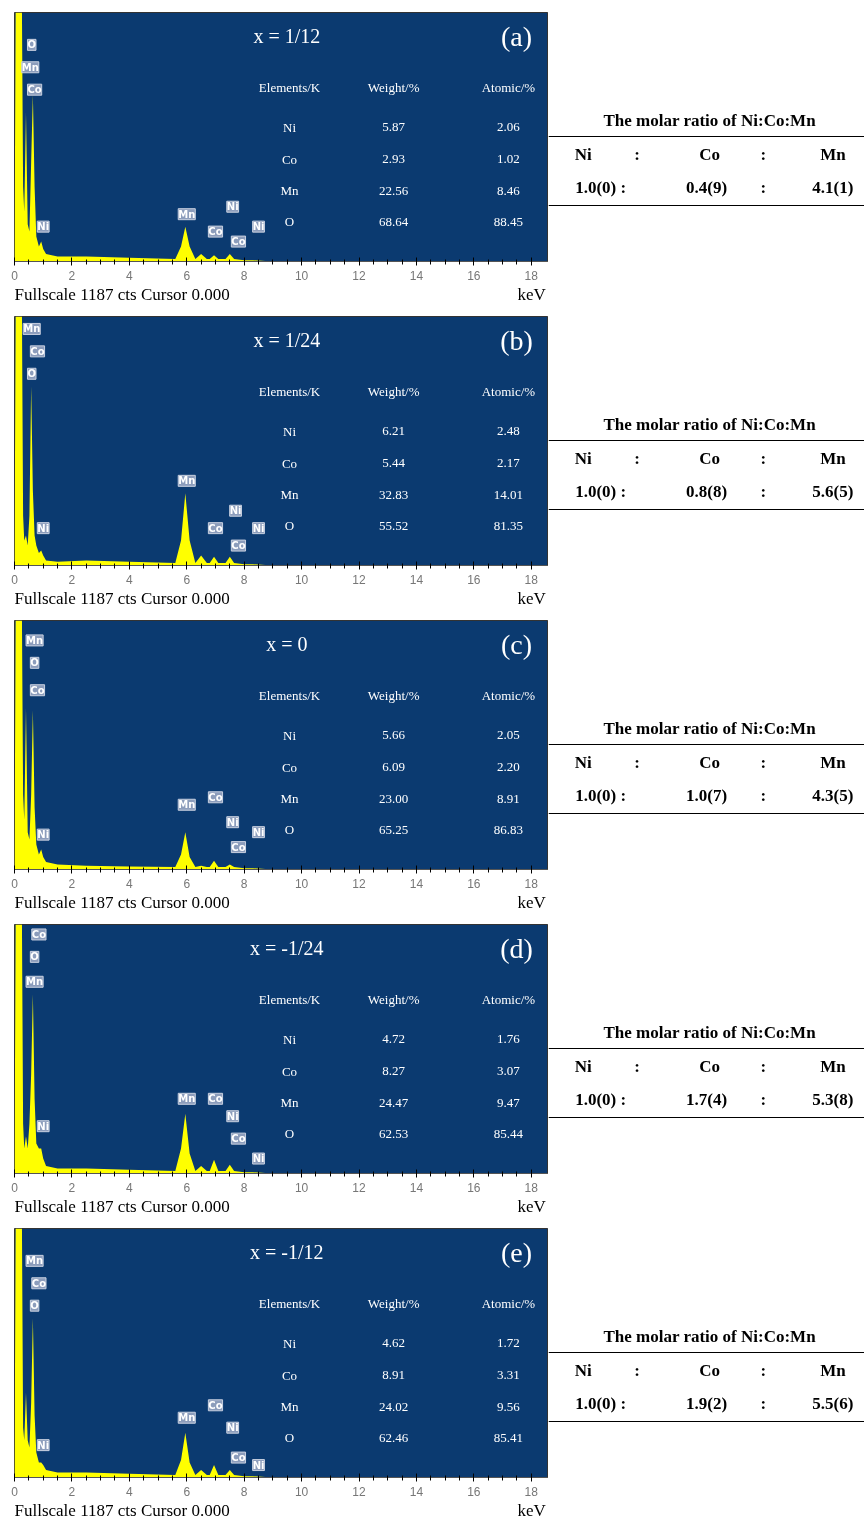 The height and width of the screenshot is (1524, 864). I want to click on annotation: 88.45, so click(508, 221).